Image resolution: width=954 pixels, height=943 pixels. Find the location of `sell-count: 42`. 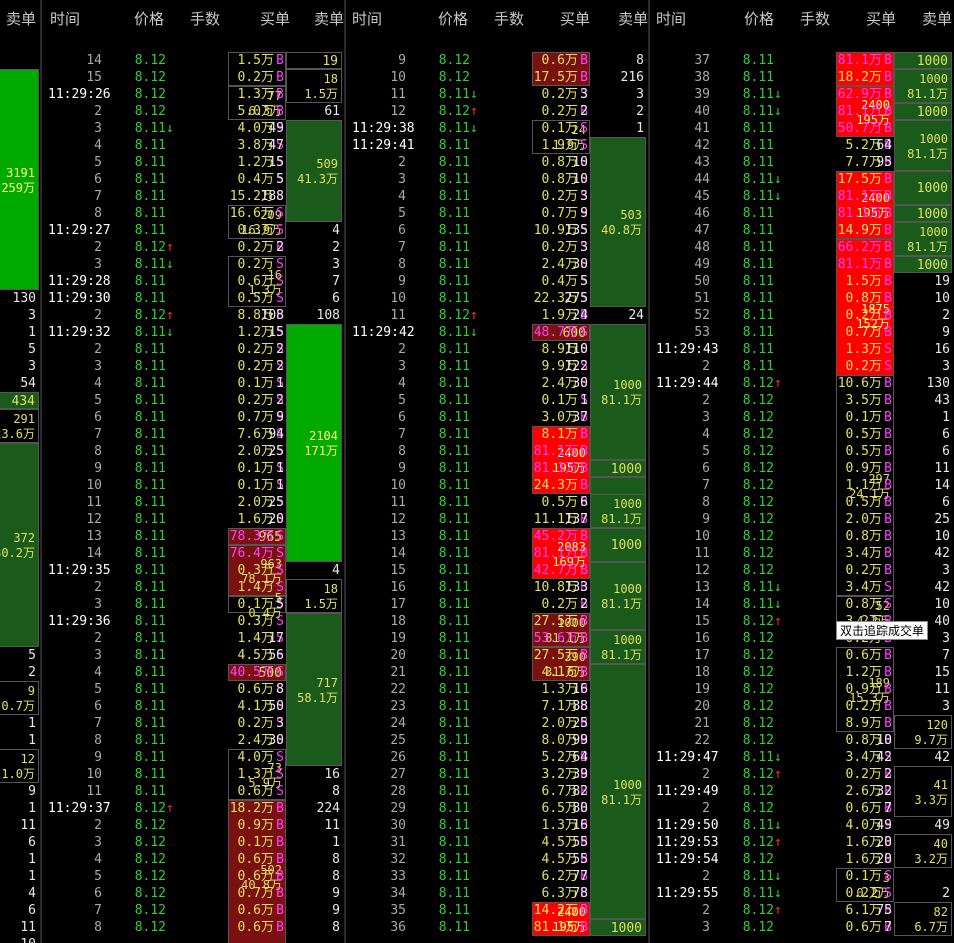

sell-count: 42 is located at coordinates (942, 587).